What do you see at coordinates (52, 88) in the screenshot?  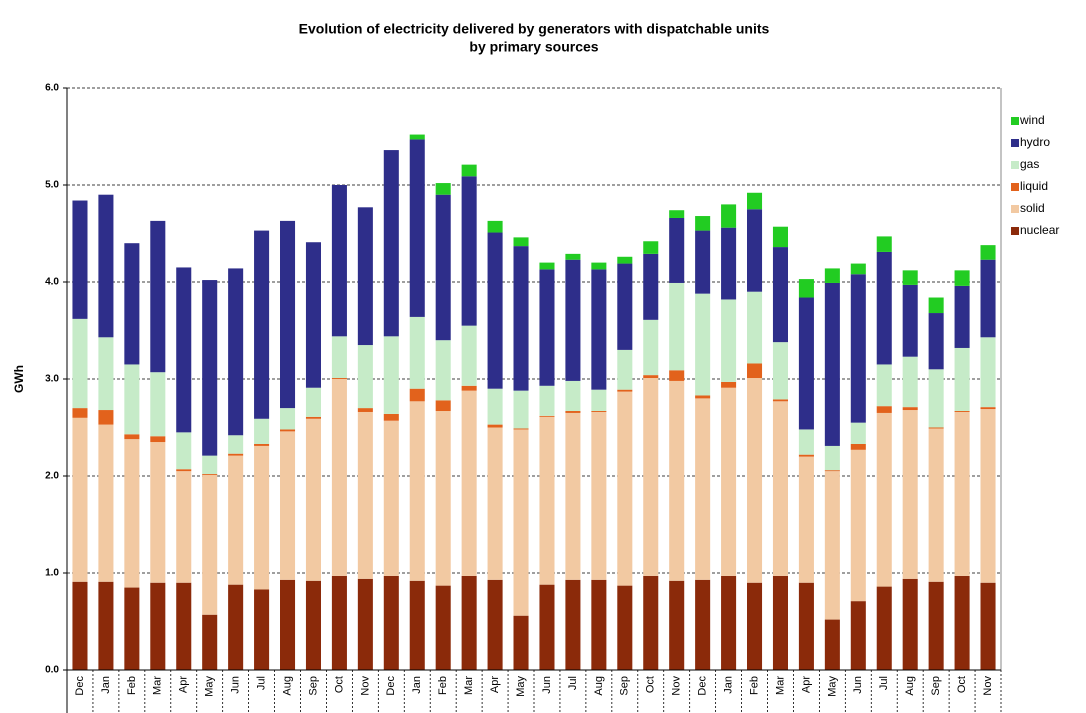 I see `y-tick-label: 6.0` at bounding box center [52, 88].